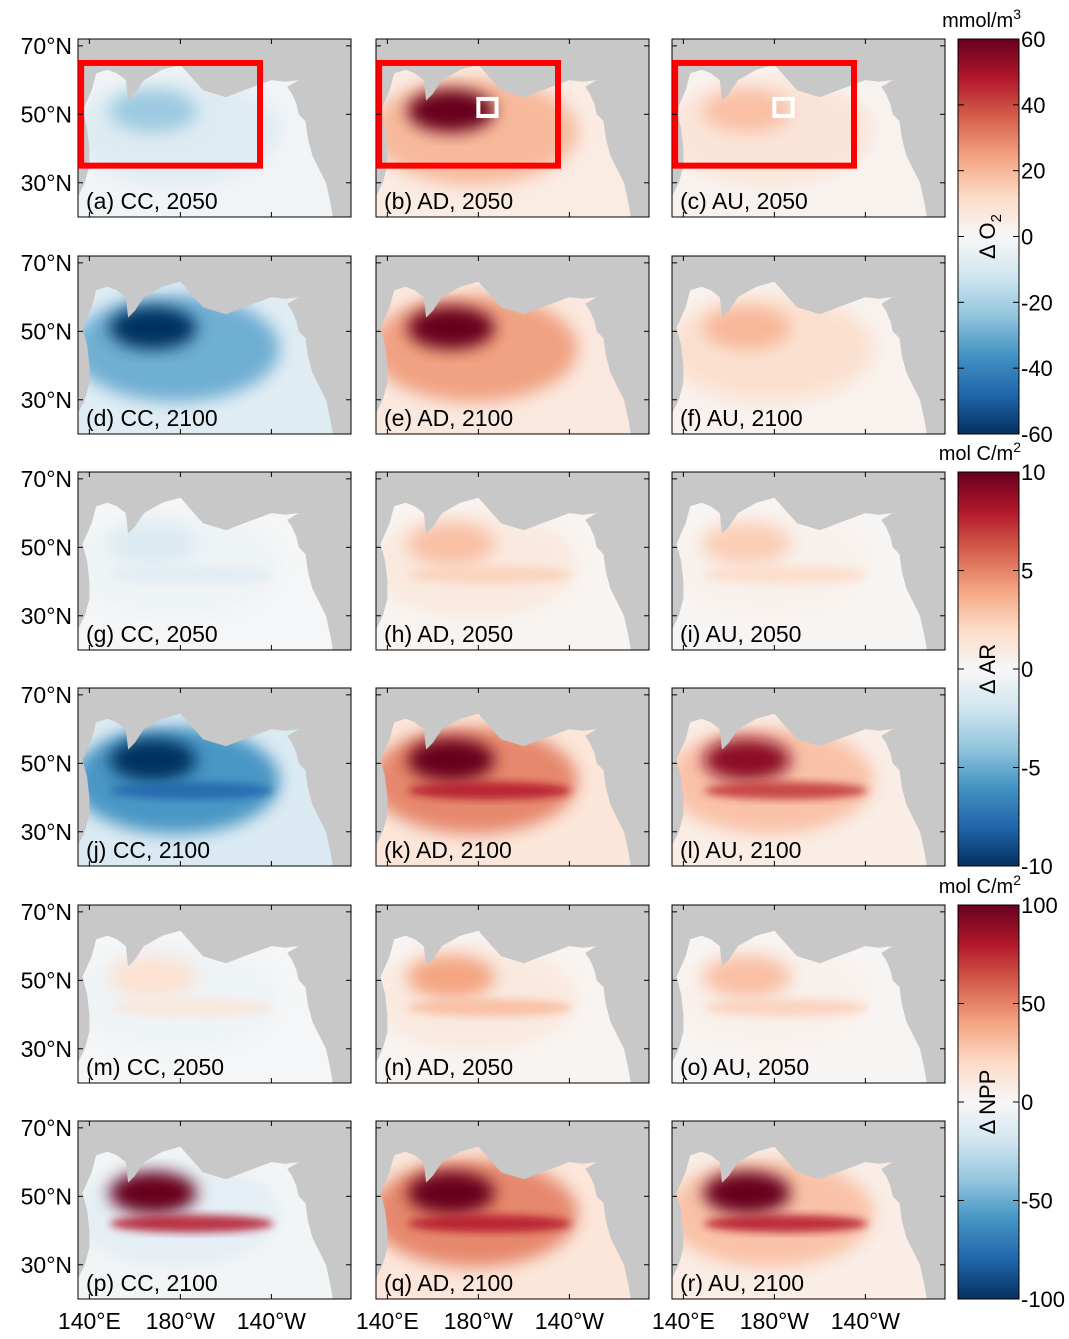  What do you see at coordinates (1033, 39) in the screenshot?
I see `colorbar-tick-label: 60` at bounding box center [1033, 39].